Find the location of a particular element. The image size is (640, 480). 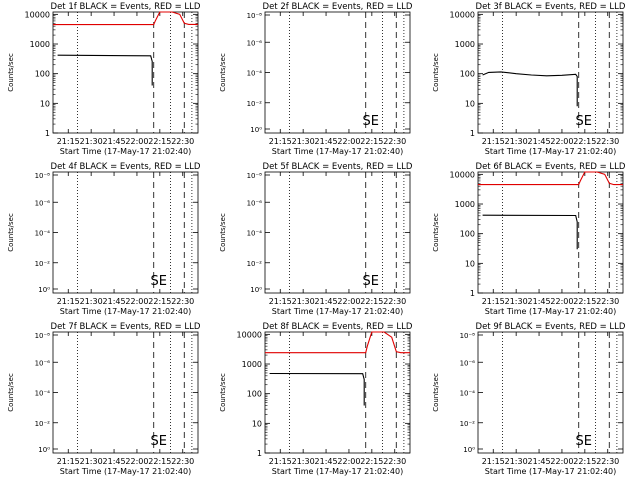

lld-series-line is located at coordinates (550, 178).